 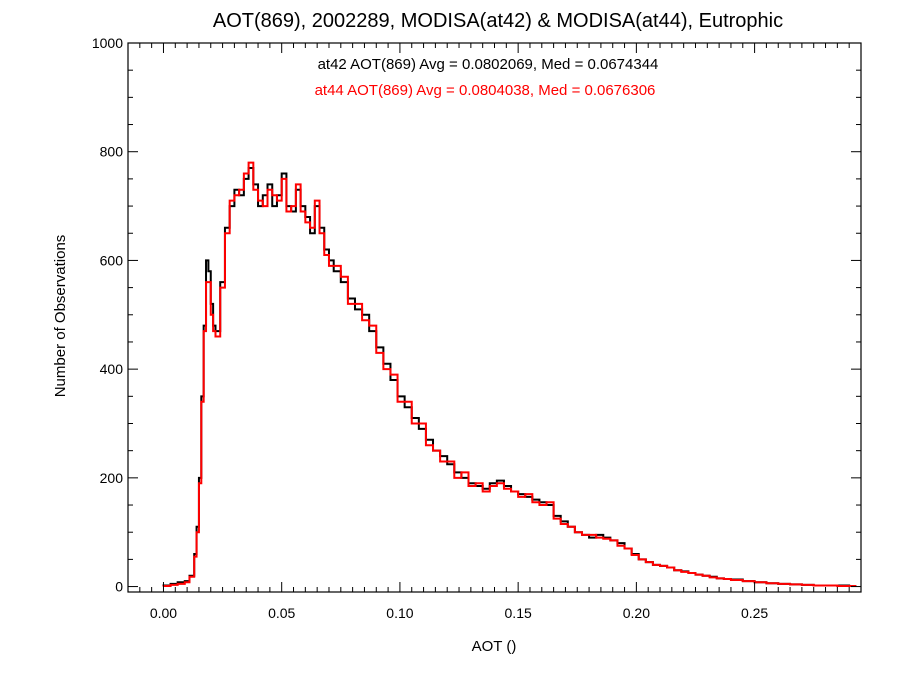 What do you see at coordinates (60, 316) in the screenshot?
I see `y-axis-label: Number of Observations` at bounding box center [60, 316].